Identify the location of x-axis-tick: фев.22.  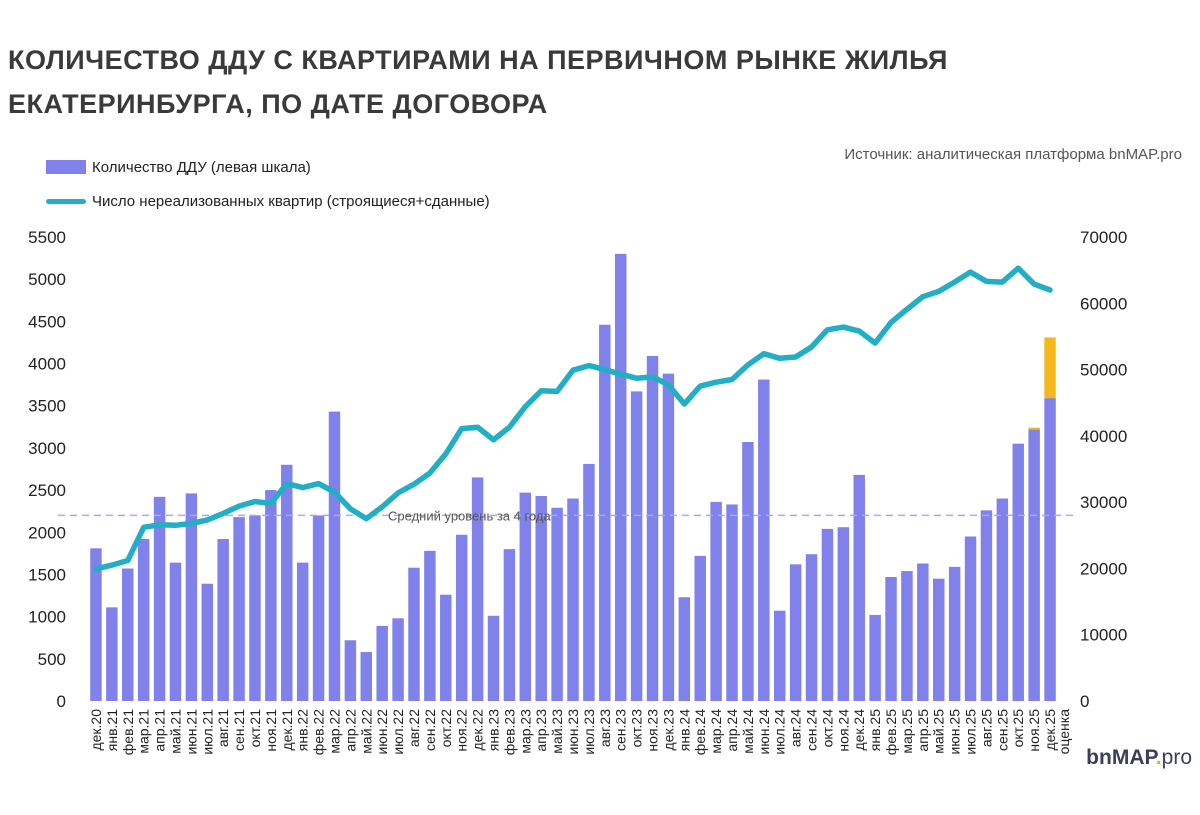
(319, 732).